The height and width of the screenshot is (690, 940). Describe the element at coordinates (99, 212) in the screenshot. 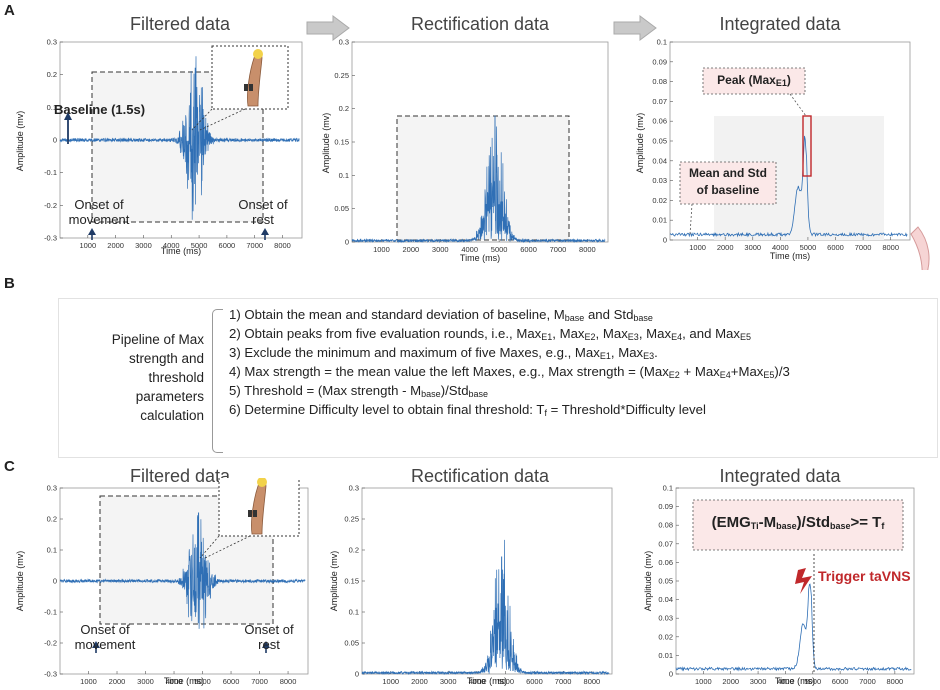

I see `onset-movement-label: Onset of movement` at that location.